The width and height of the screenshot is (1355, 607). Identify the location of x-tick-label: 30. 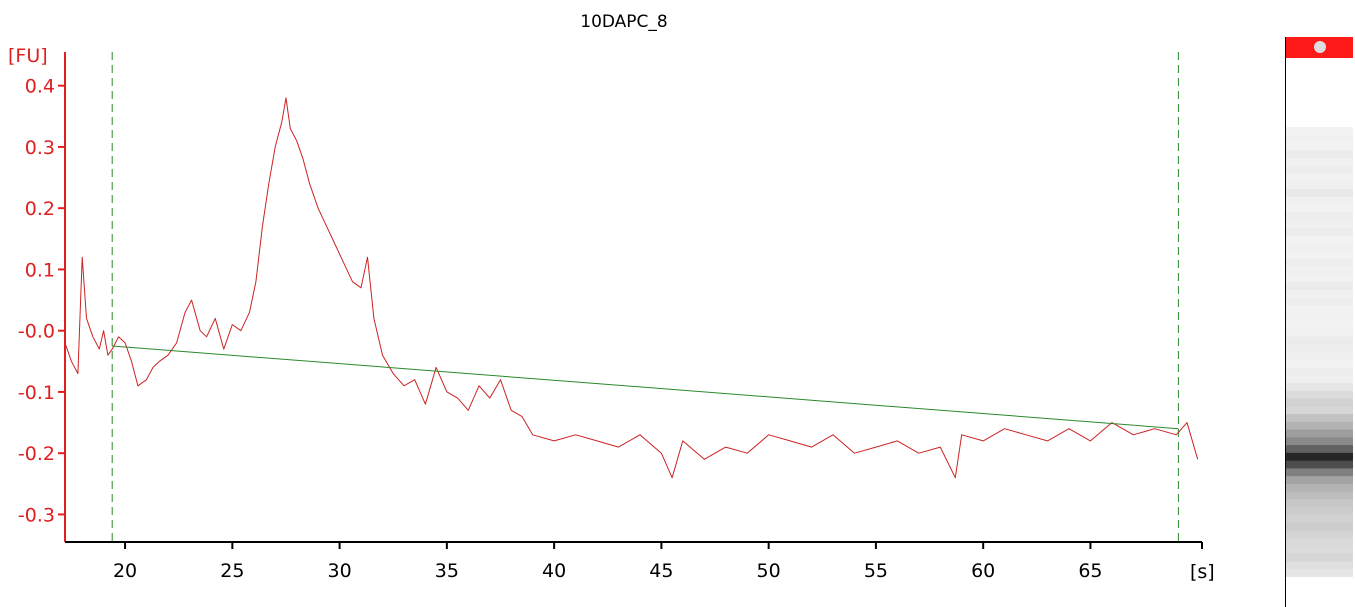
(340, 571).